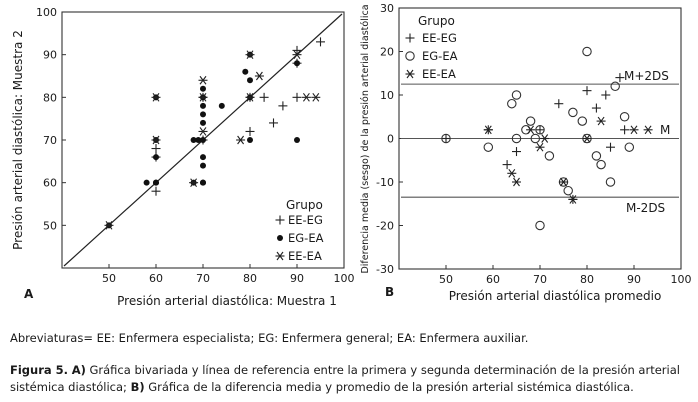 The width and height of the screenshot is (698, 402). What do you see at coordinates (137, 387) in the screenshot?
I see `caption-part-b-label: B)` at bounding box center [137, 387].